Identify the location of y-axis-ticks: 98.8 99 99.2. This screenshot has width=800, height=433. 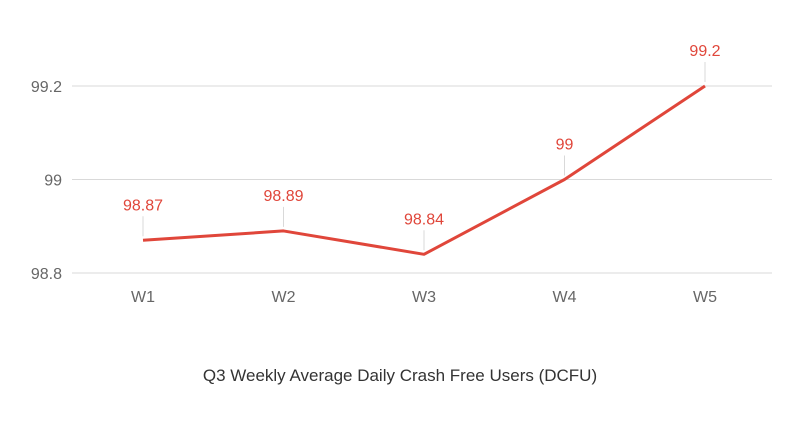
(46, 181).